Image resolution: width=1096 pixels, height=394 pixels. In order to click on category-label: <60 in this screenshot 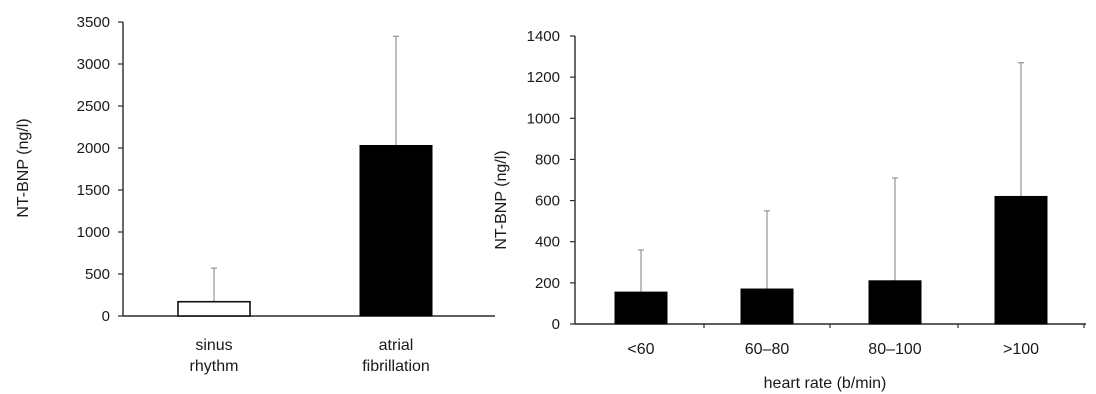, I will do `click(640, 349)`.